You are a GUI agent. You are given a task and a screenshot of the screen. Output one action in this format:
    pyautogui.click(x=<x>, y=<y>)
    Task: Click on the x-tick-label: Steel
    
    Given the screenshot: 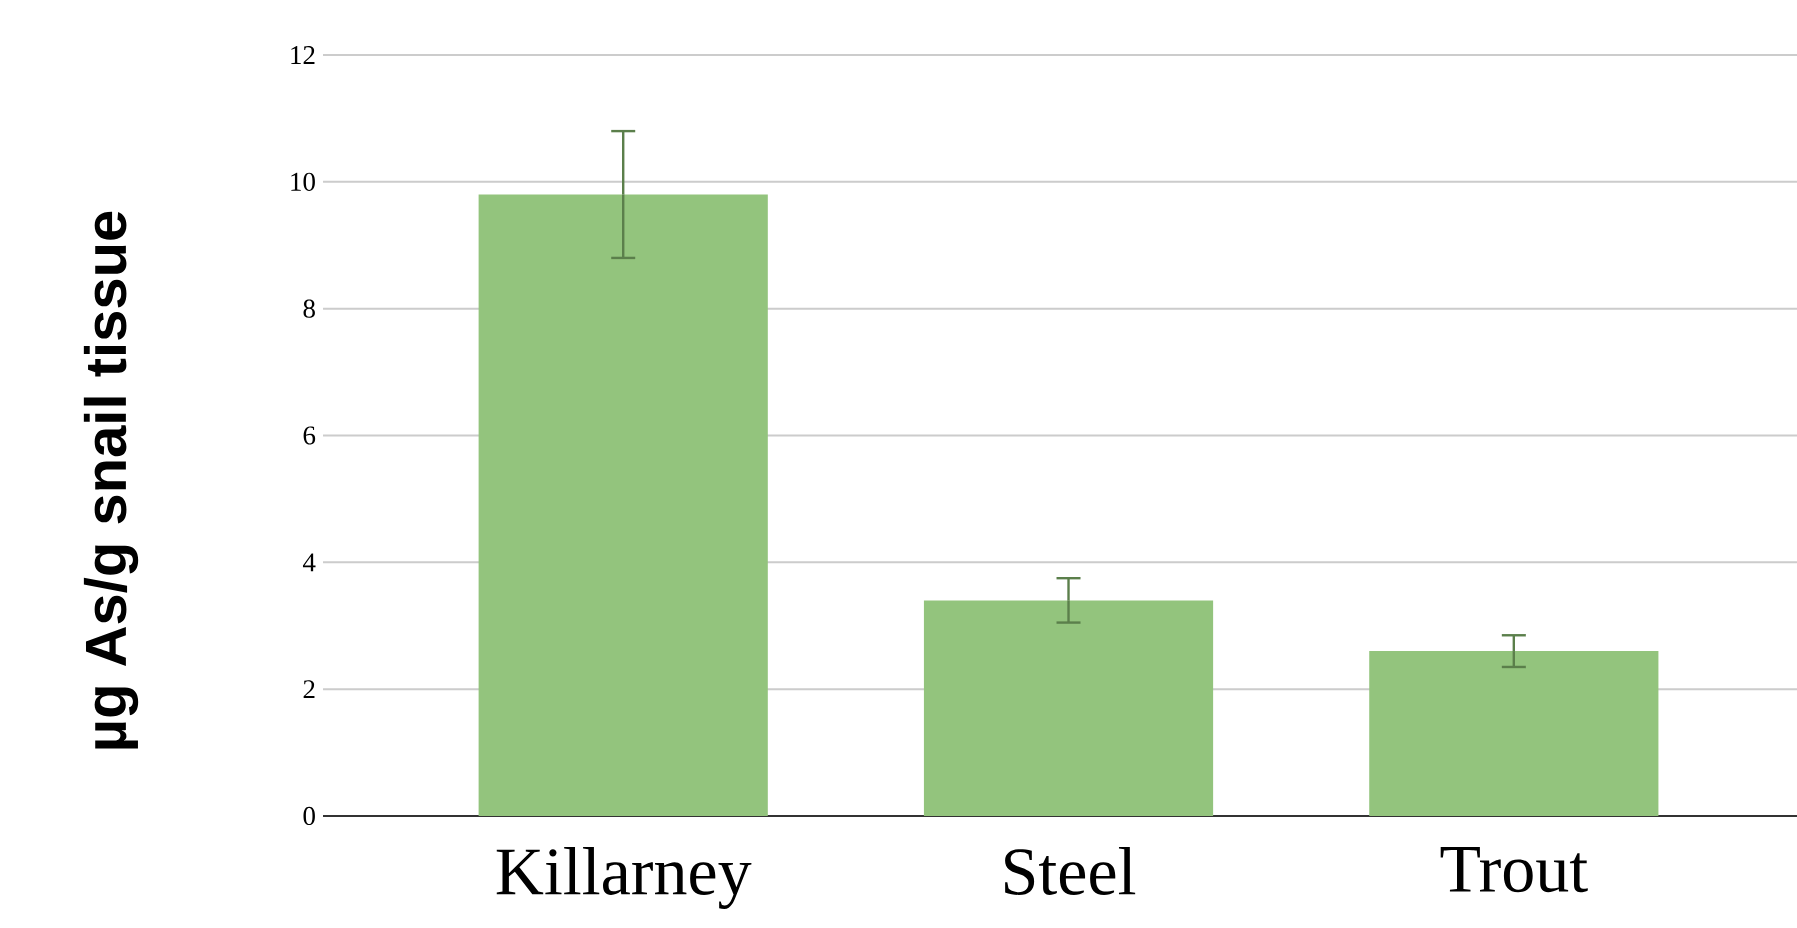 What is the action you would take?
    pyautogui.click(x=1070, y=871)
    